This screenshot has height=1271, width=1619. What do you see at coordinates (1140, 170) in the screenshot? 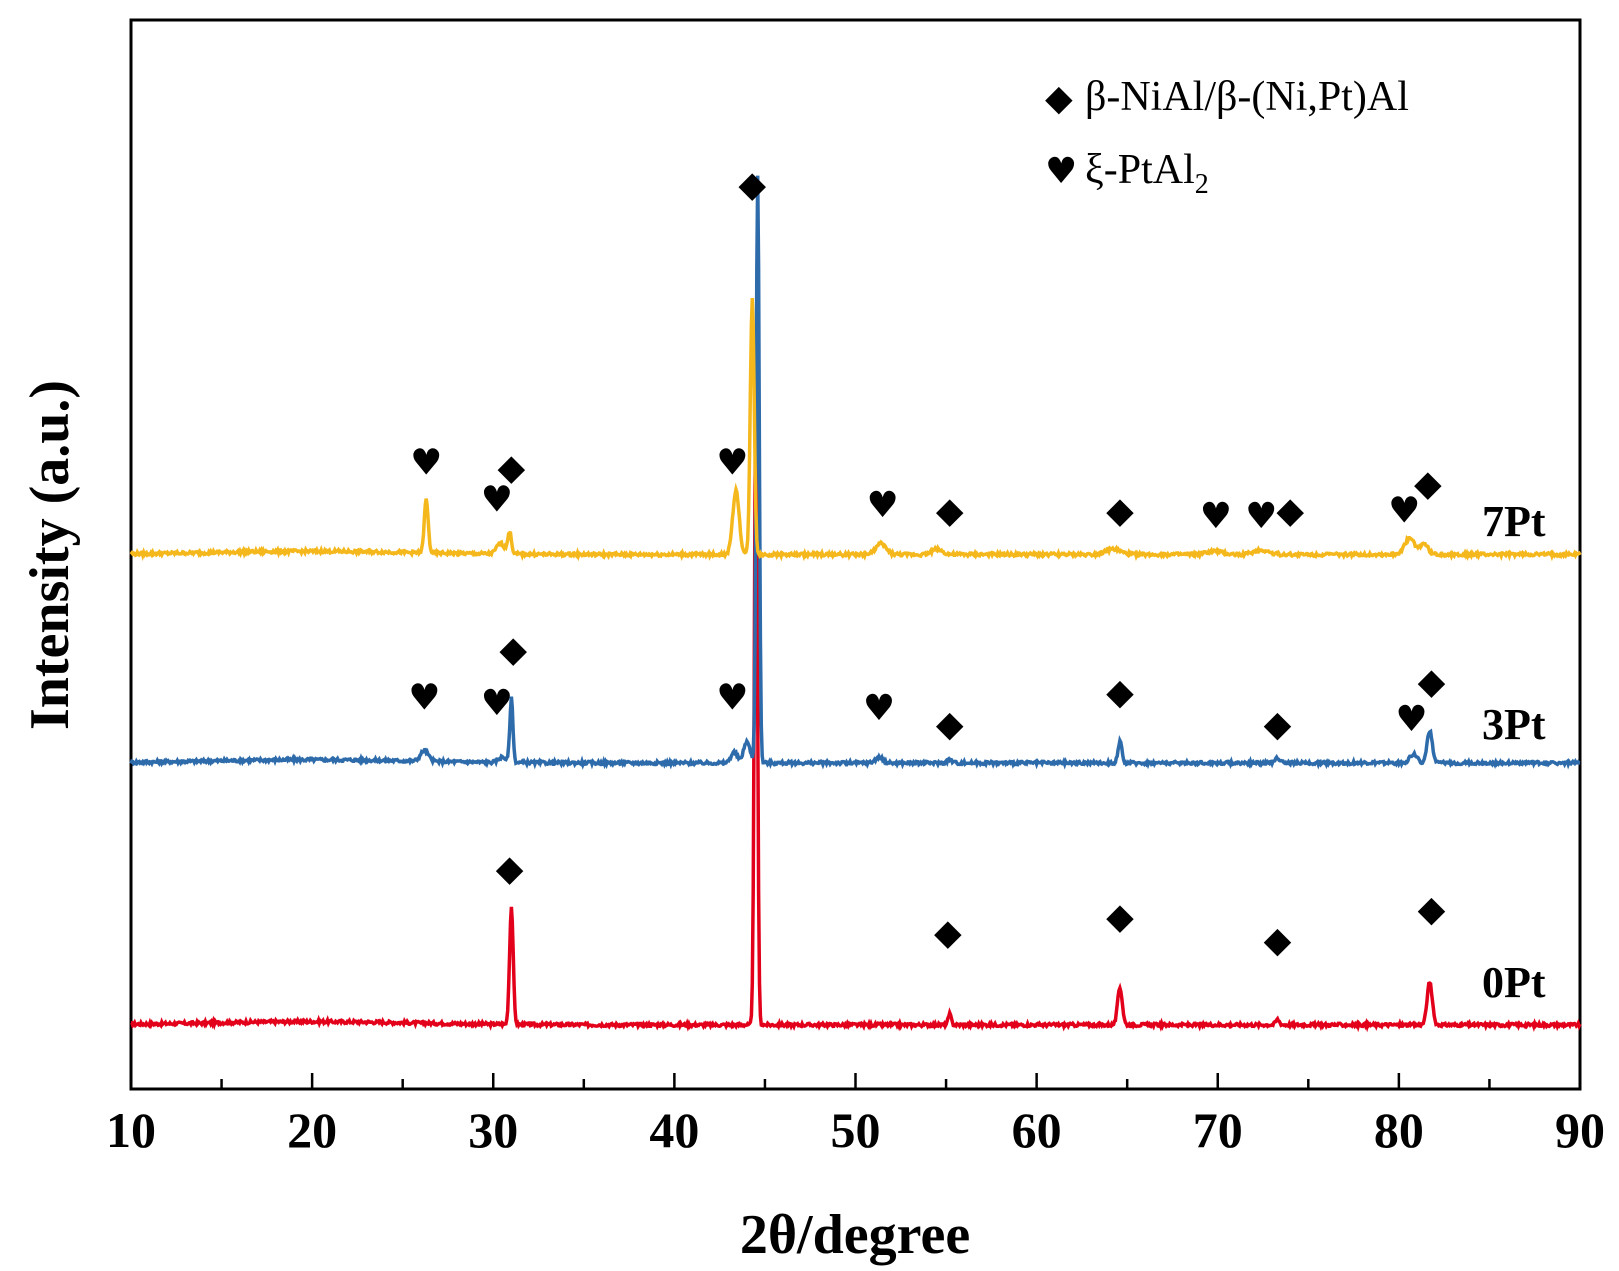
I see `legend-text-ptal2-main: ξ-PtAl` at bounding box center [1140, 170].